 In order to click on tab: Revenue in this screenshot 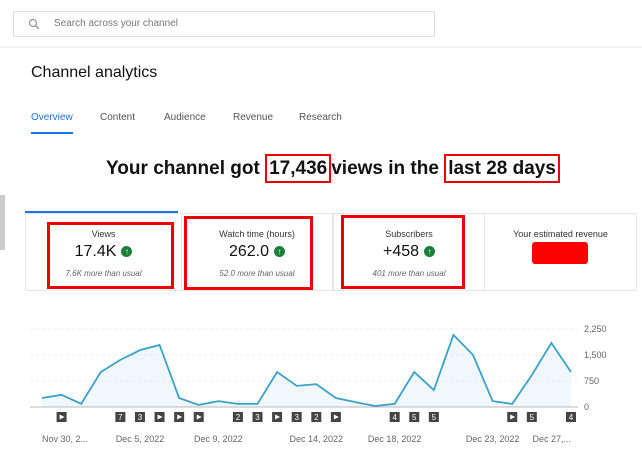, I will do `click(253, 117)`.